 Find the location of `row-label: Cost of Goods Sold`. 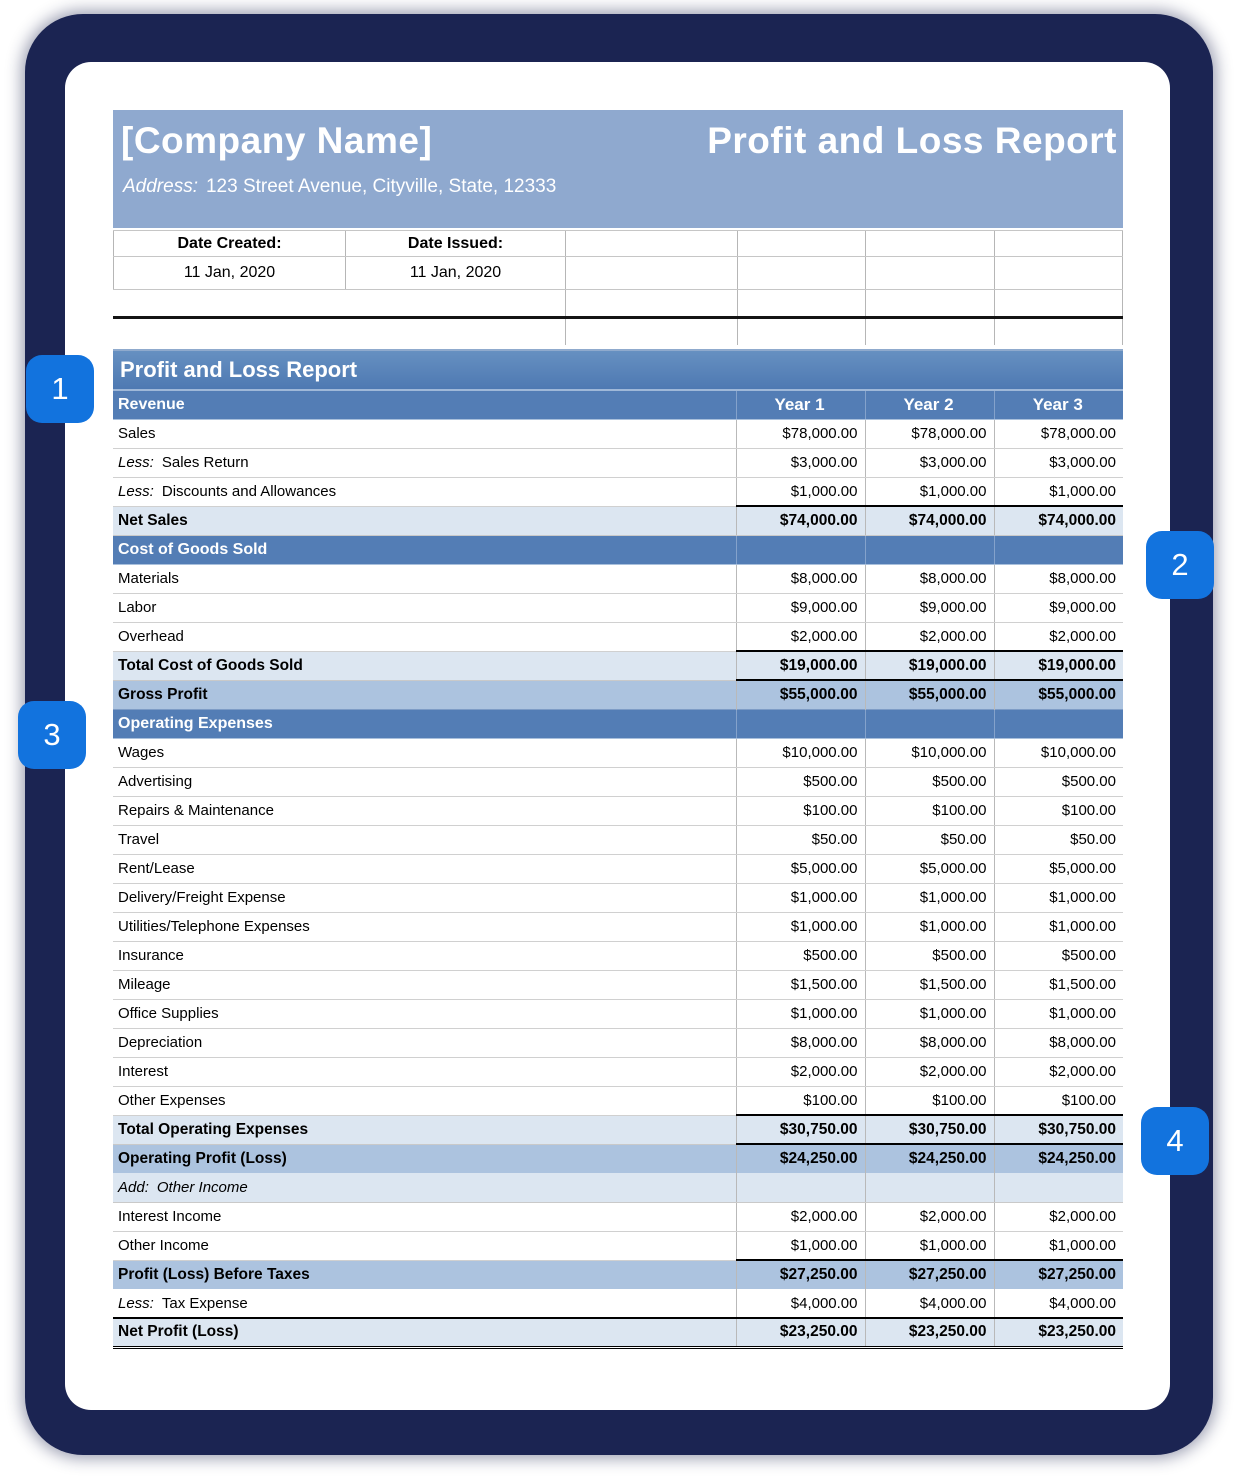

row-label: Cost of Goods Sold is located at coordinates (193, 549).